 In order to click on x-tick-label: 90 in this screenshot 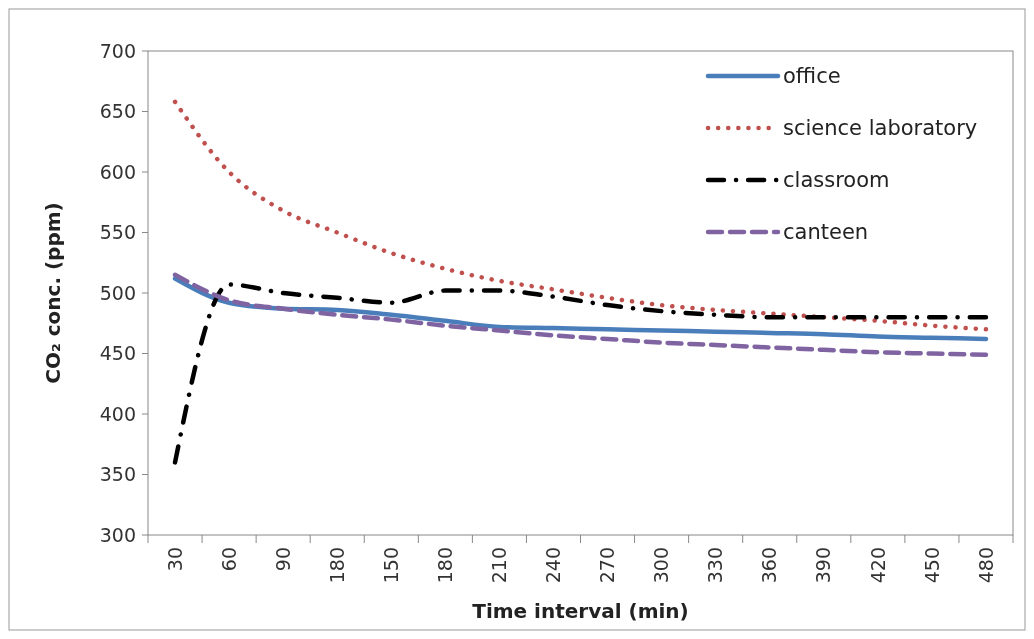, I will do `click(282, 559)`.